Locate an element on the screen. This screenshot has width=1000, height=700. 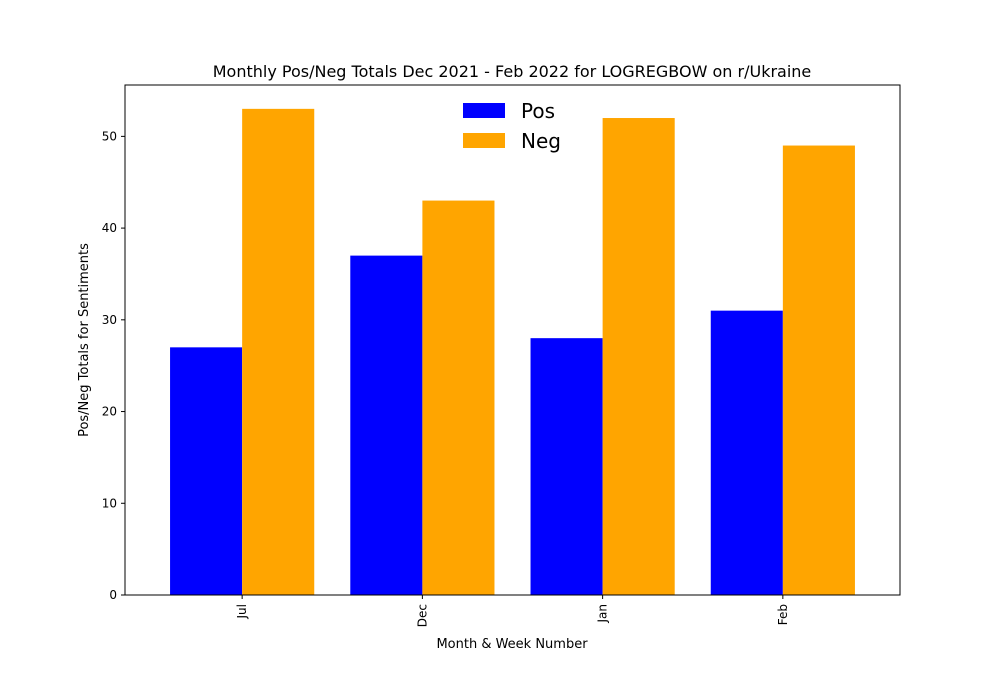
y-tick-label: 50 is located at coordinates (109, 136).